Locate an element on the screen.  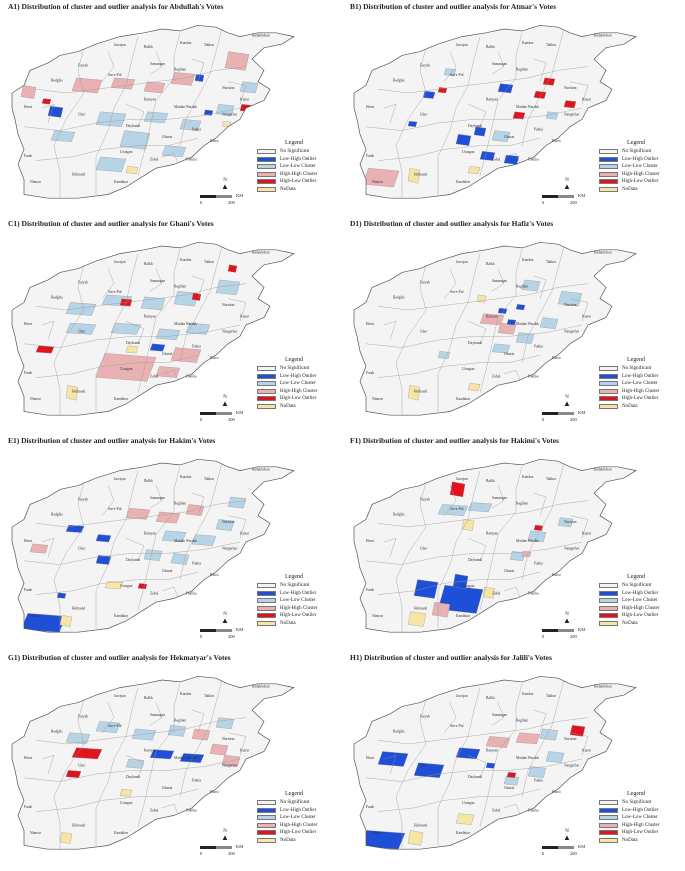
country-outline is located at coordinates (153, 111).